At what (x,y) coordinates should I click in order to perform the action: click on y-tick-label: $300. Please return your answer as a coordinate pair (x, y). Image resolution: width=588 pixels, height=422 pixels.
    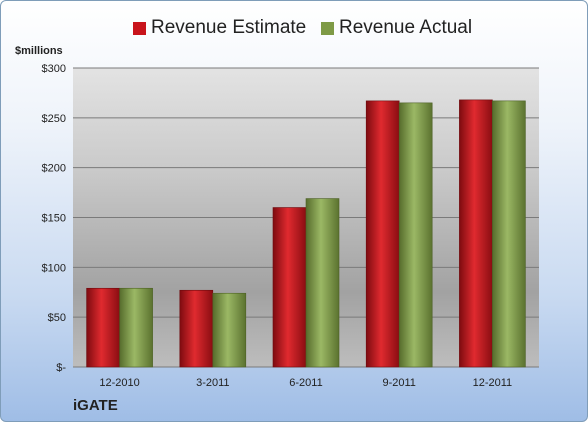
    Looking at the image, I should click on (54, 69).